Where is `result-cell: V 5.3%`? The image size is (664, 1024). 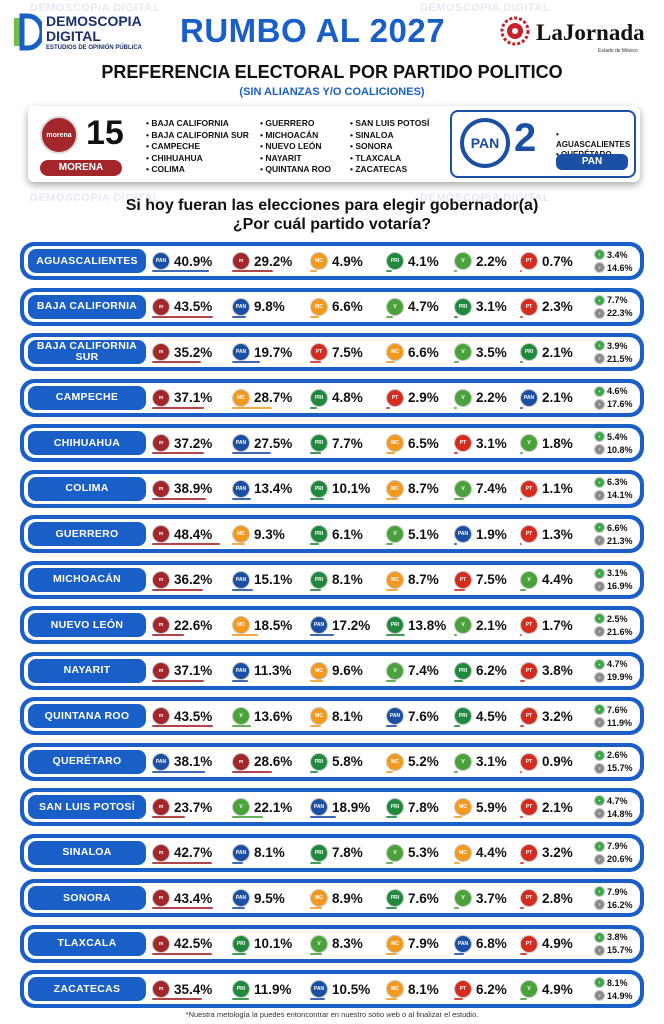
result-cell: V 5.3% is located at coordinates (412, 853).